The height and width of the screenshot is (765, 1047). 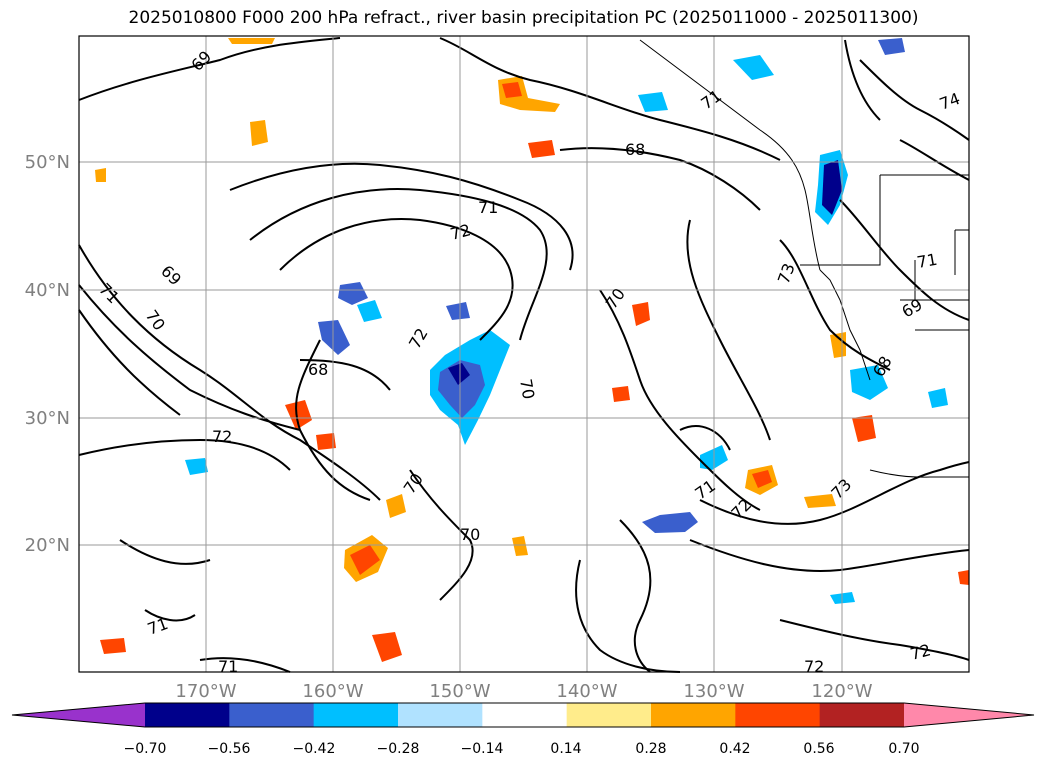 I want to click on lat-label: 40°N, so click(x=47, y=290).